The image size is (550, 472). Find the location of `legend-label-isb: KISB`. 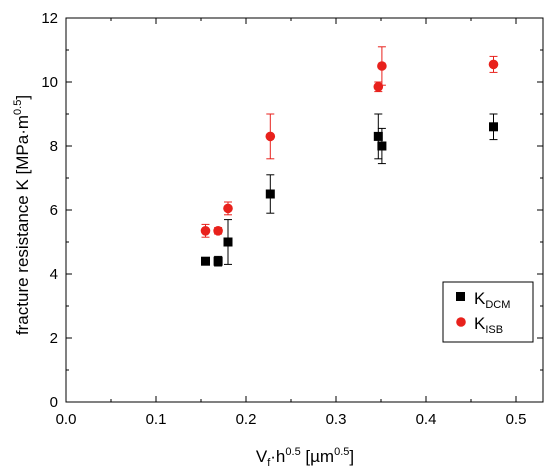

legend-label-isb: KISB is located at coordinates (488, 325).